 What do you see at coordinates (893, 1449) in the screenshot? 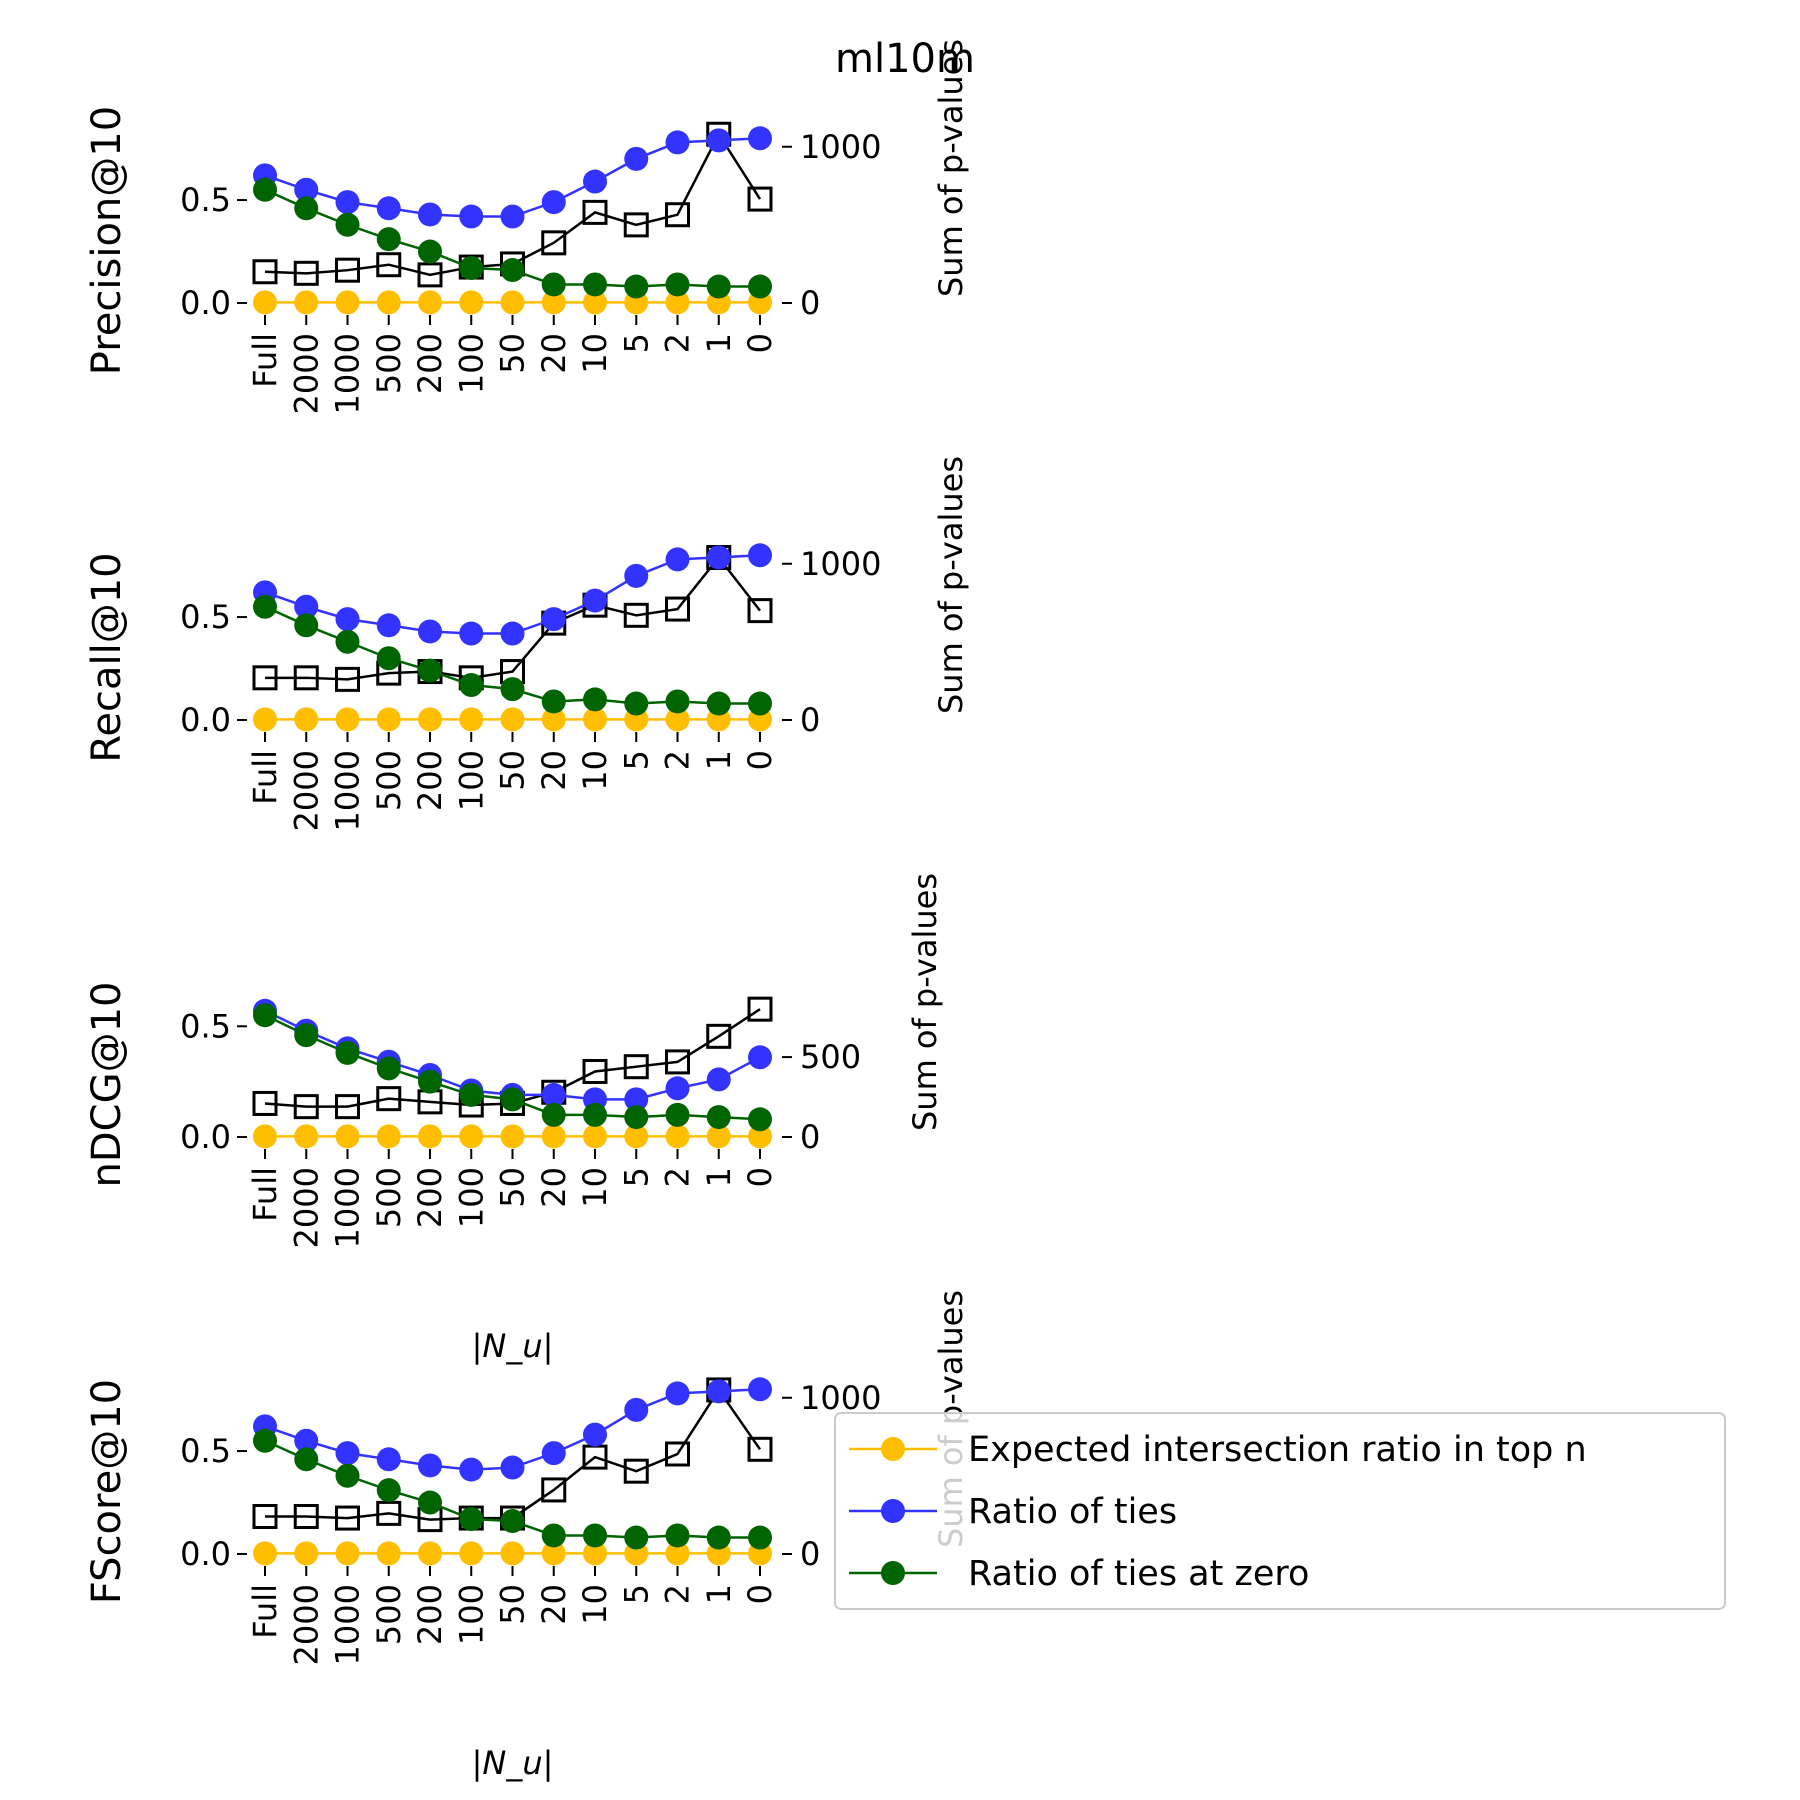
I see `legend-marker` at bounding box center [893, 1449].